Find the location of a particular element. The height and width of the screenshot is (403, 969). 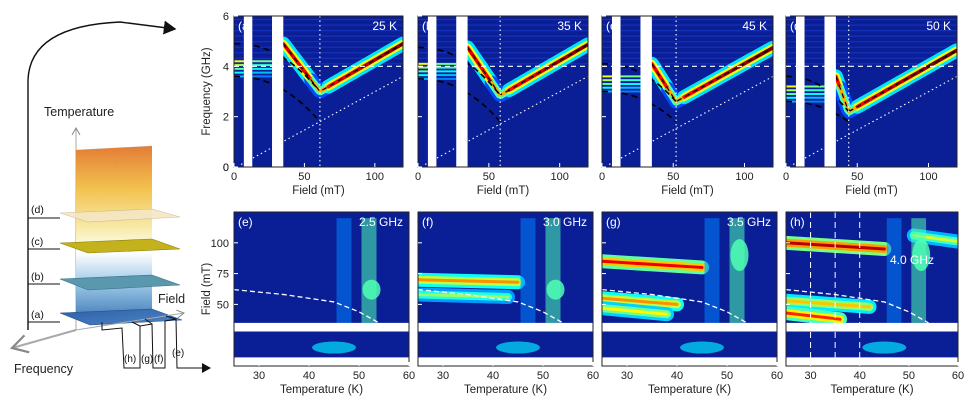

panel-letter: (a) is located at coordinates (245, 26).